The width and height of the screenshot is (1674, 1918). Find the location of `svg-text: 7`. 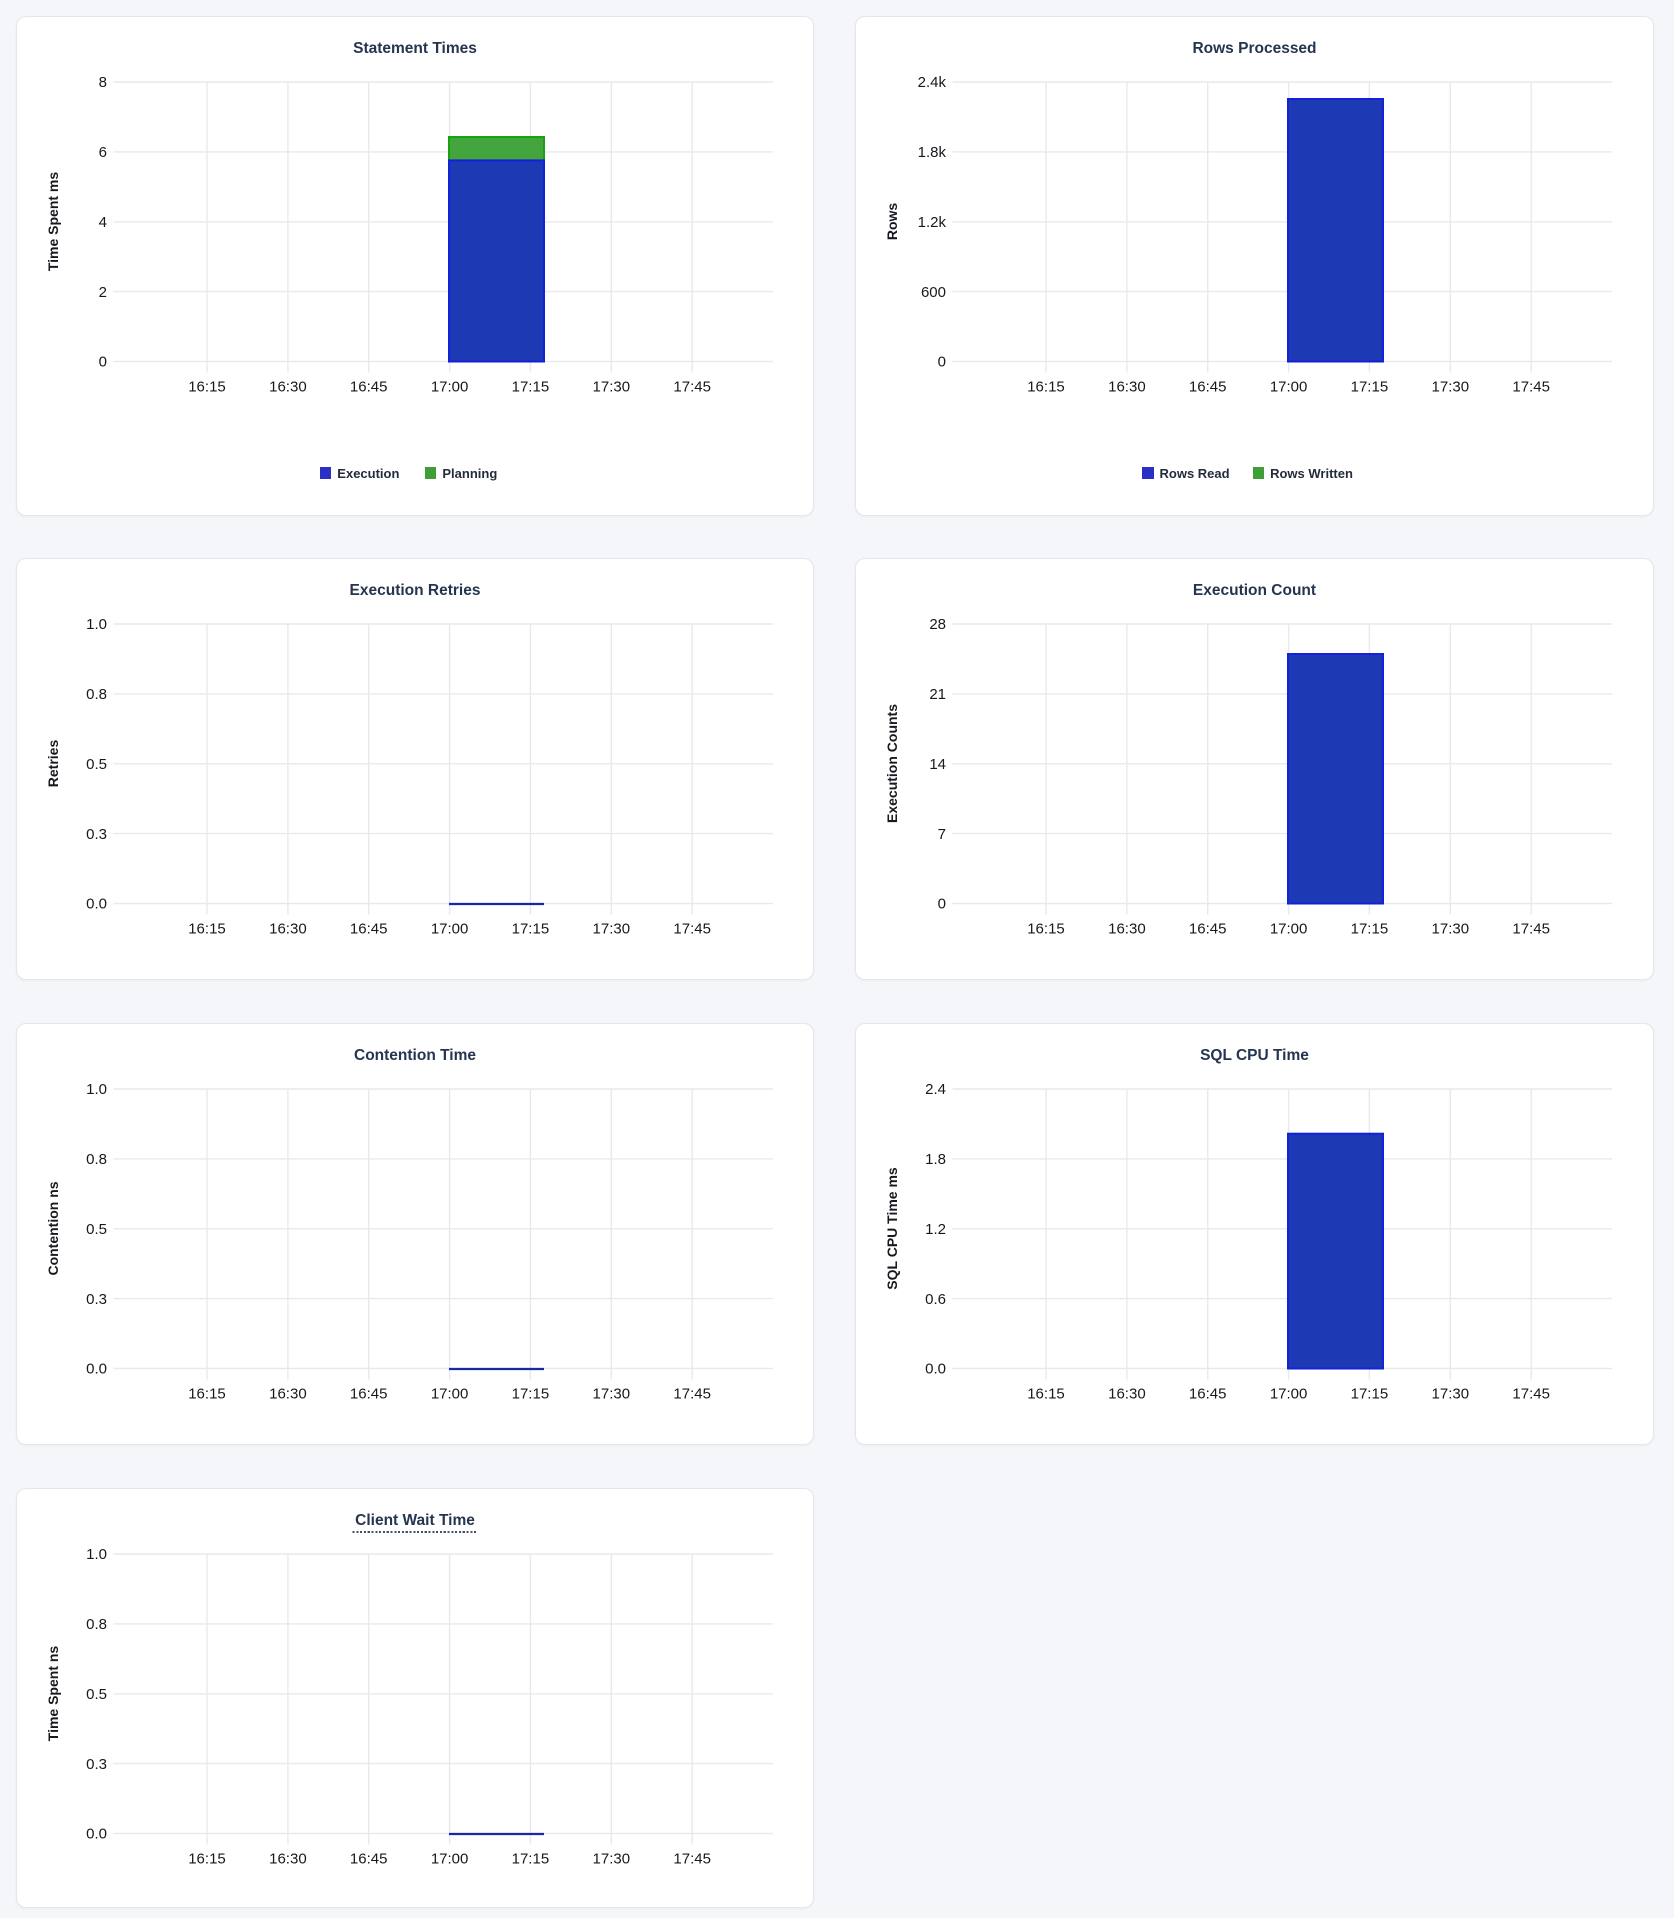

svg-text: 7 is located at coordinates (942, 833).